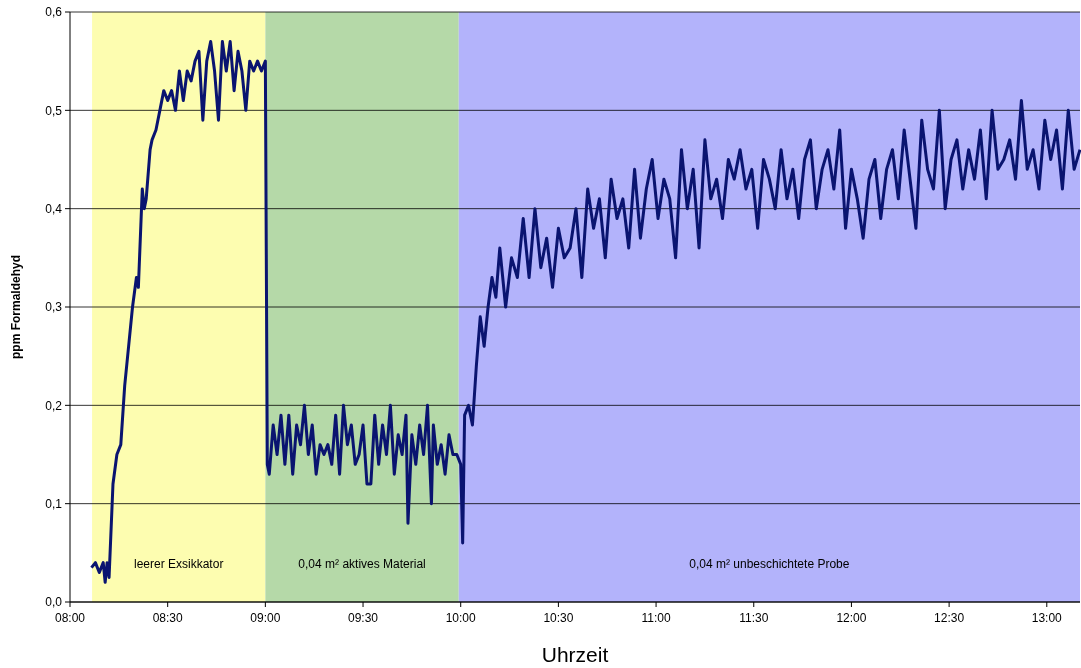 The height and width of the screenshot is (668, 1081). Describe the element at coordinates (54, 110) in the screenshot. I see `y-tick-label: 0,5` at that location.